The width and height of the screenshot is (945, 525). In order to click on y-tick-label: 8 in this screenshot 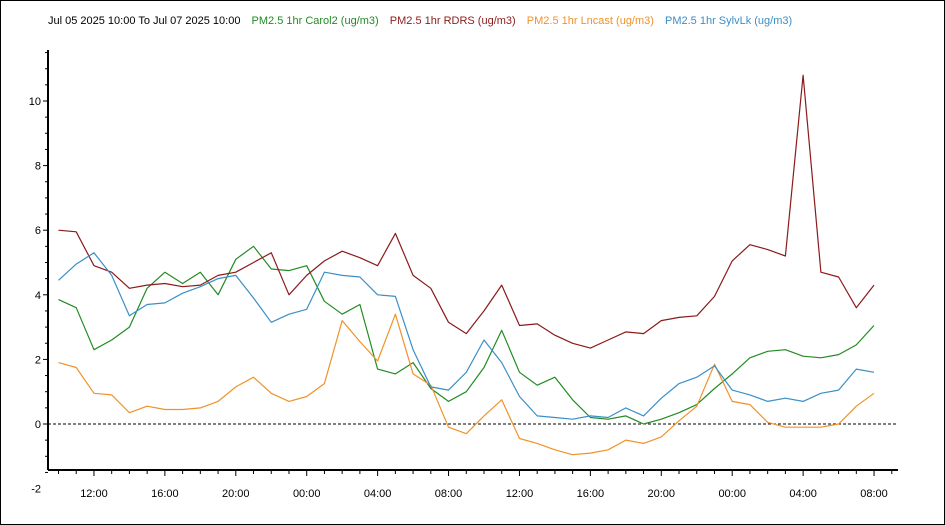, I will do `click(38, 167)`.